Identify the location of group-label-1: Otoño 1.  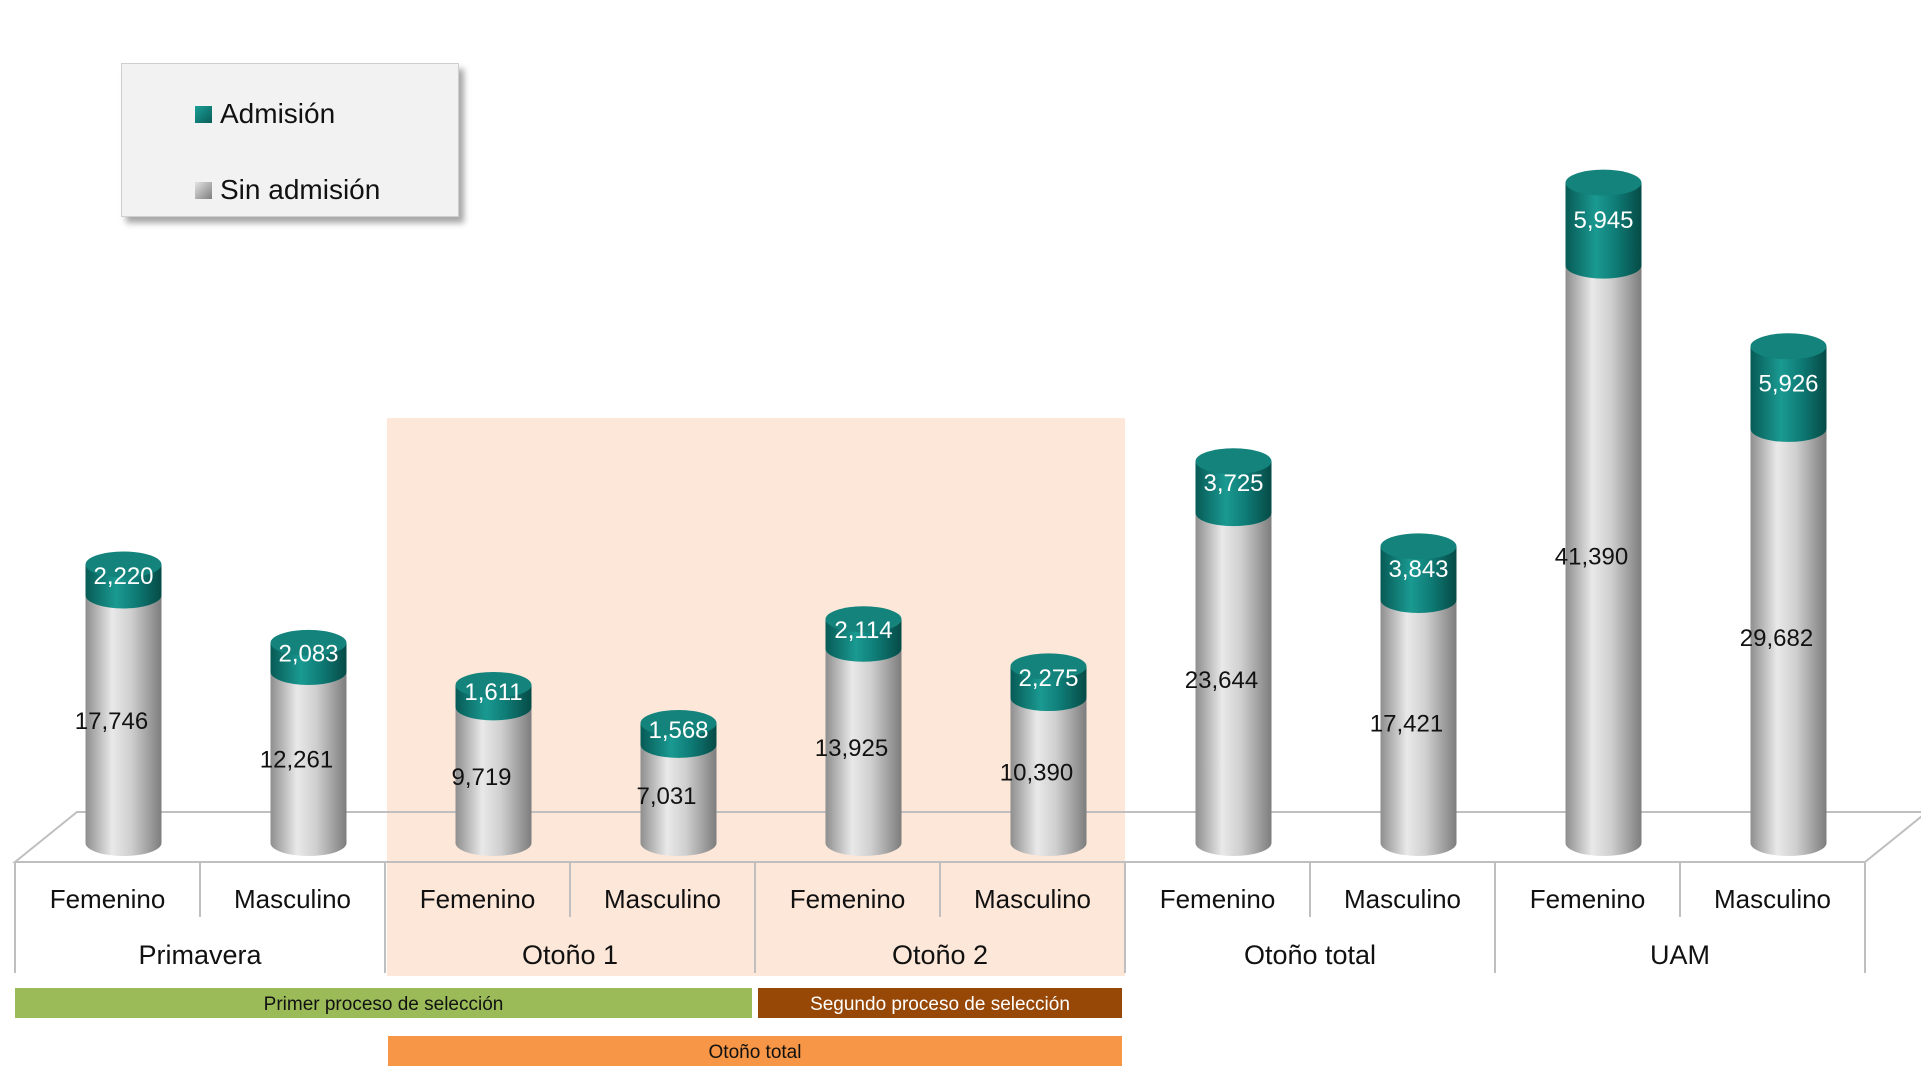
(570, 955).